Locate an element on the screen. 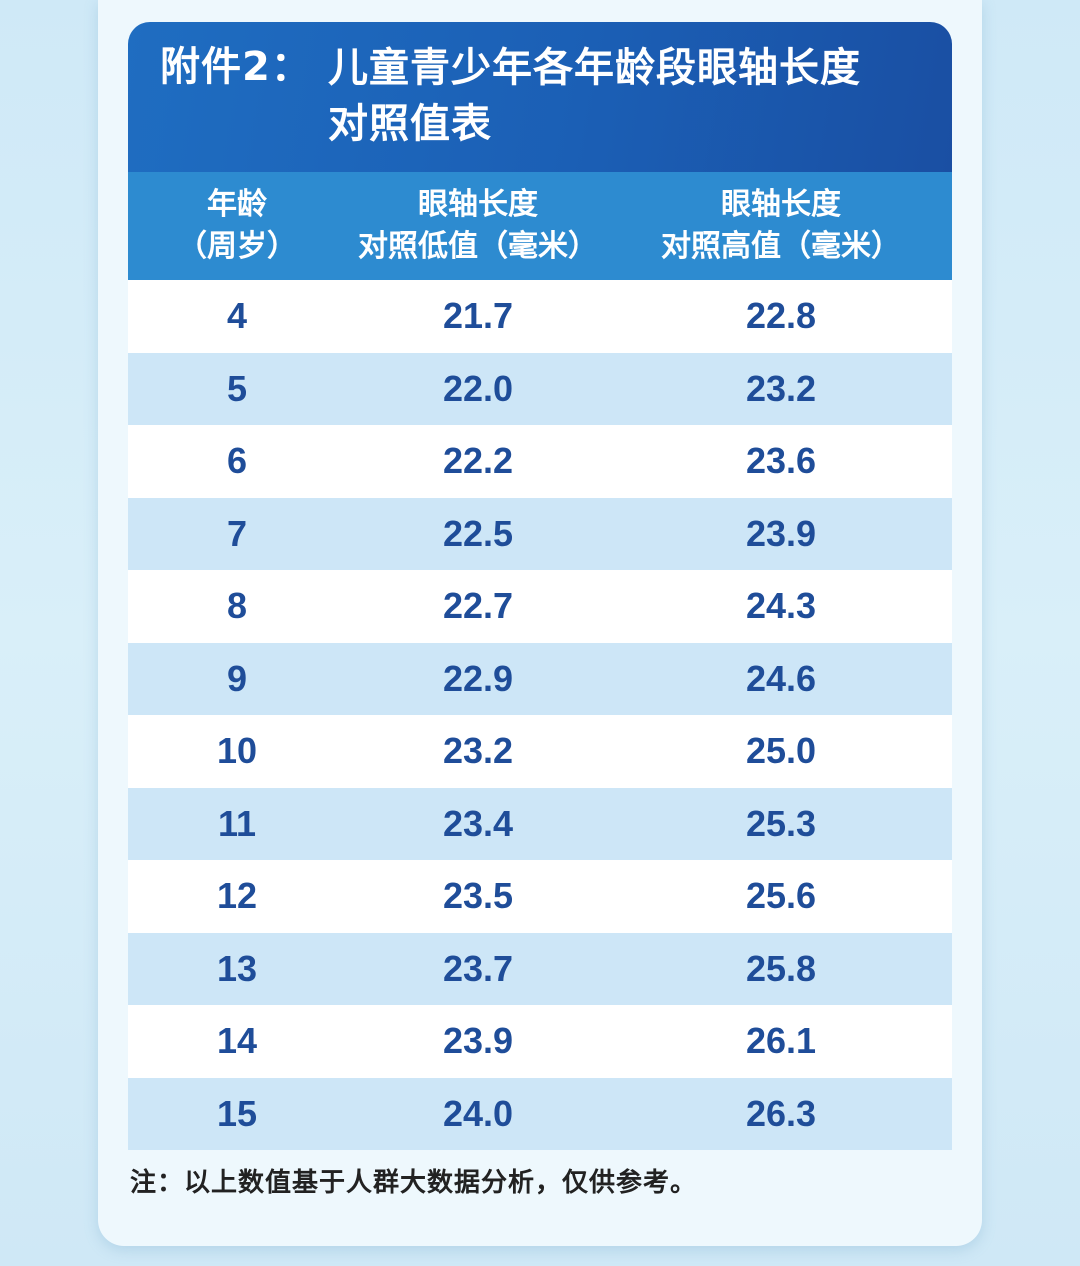 The image size is (1080, 1266). low-value-cell: 22.0 is located at coordinates (478, 388).